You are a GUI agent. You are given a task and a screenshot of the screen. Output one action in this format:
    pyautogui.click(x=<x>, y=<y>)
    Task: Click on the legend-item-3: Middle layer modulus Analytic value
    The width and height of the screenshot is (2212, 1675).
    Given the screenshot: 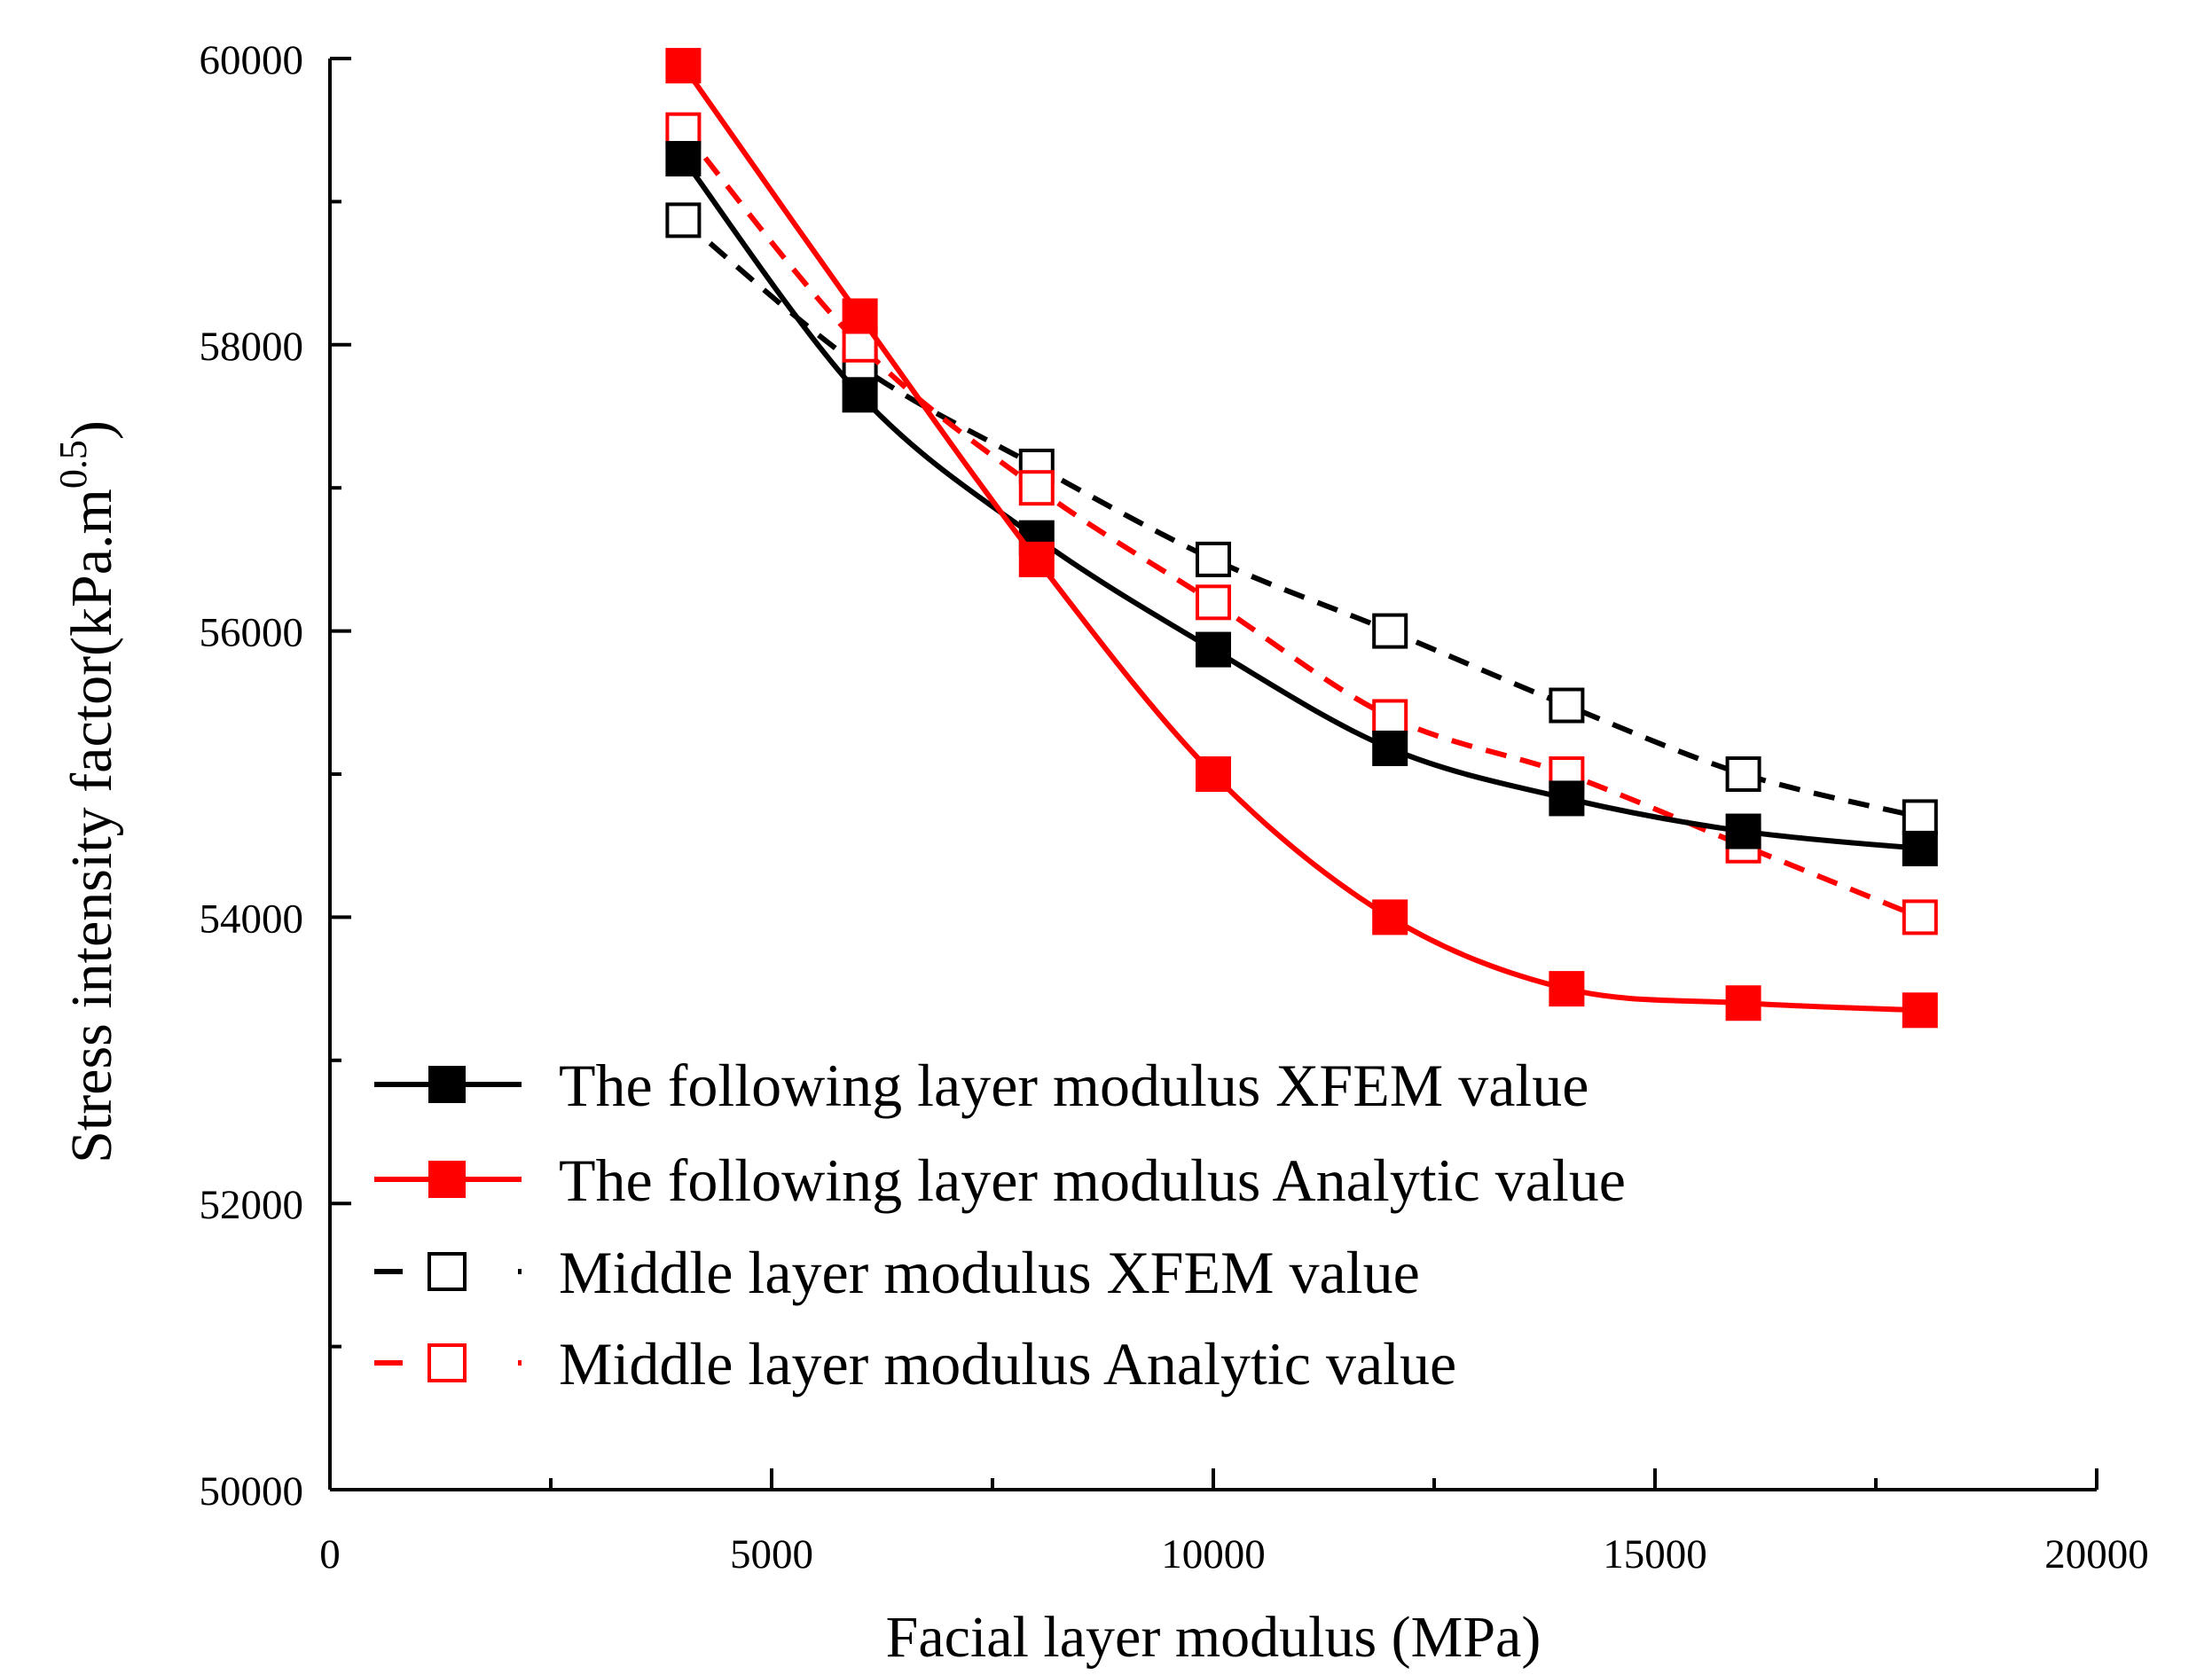 What is the action you would take?
    pyautogui.click(x=915, y=1363)
    